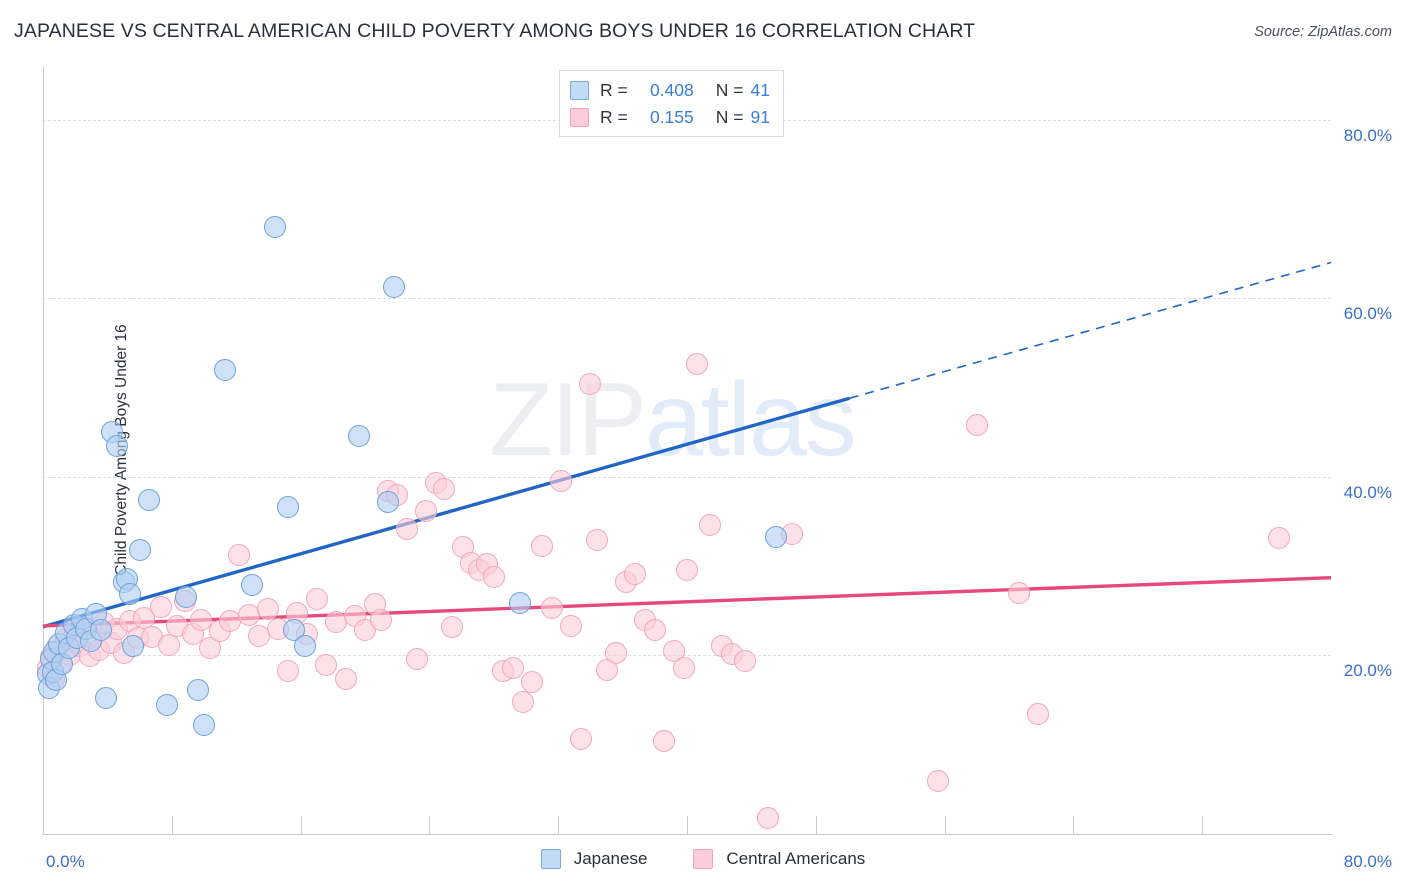 The image size is (1406, 892). I want to click on x-axis-line, so click(687, 834).